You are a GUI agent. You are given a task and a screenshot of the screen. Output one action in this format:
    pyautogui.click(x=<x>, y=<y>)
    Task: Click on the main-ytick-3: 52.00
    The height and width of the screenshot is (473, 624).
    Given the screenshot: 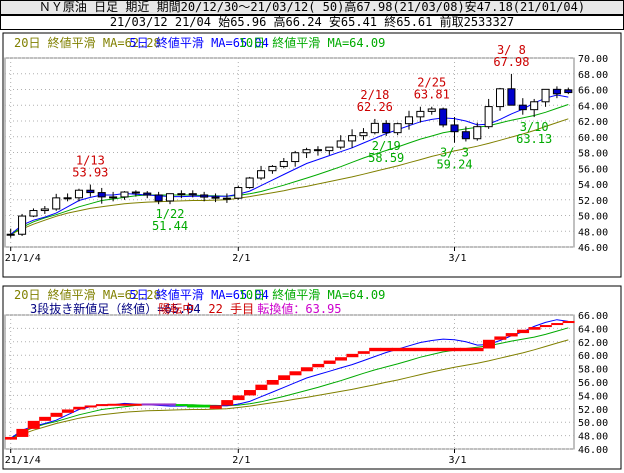 What is the action you would take?
    pyautogui.click(x=593, y=201)
    